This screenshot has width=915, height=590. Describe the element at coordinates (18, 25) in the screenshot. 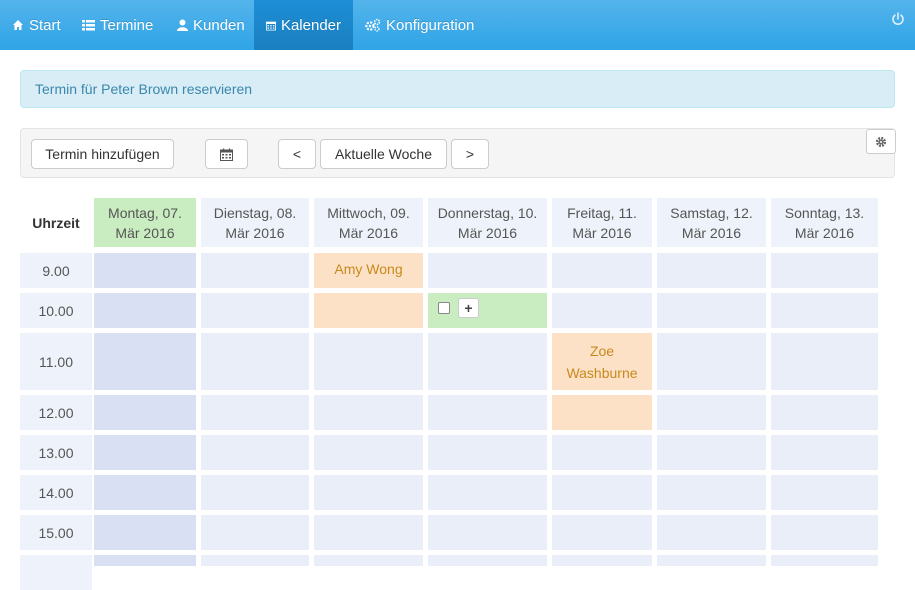

I see `home-icon` at that location.